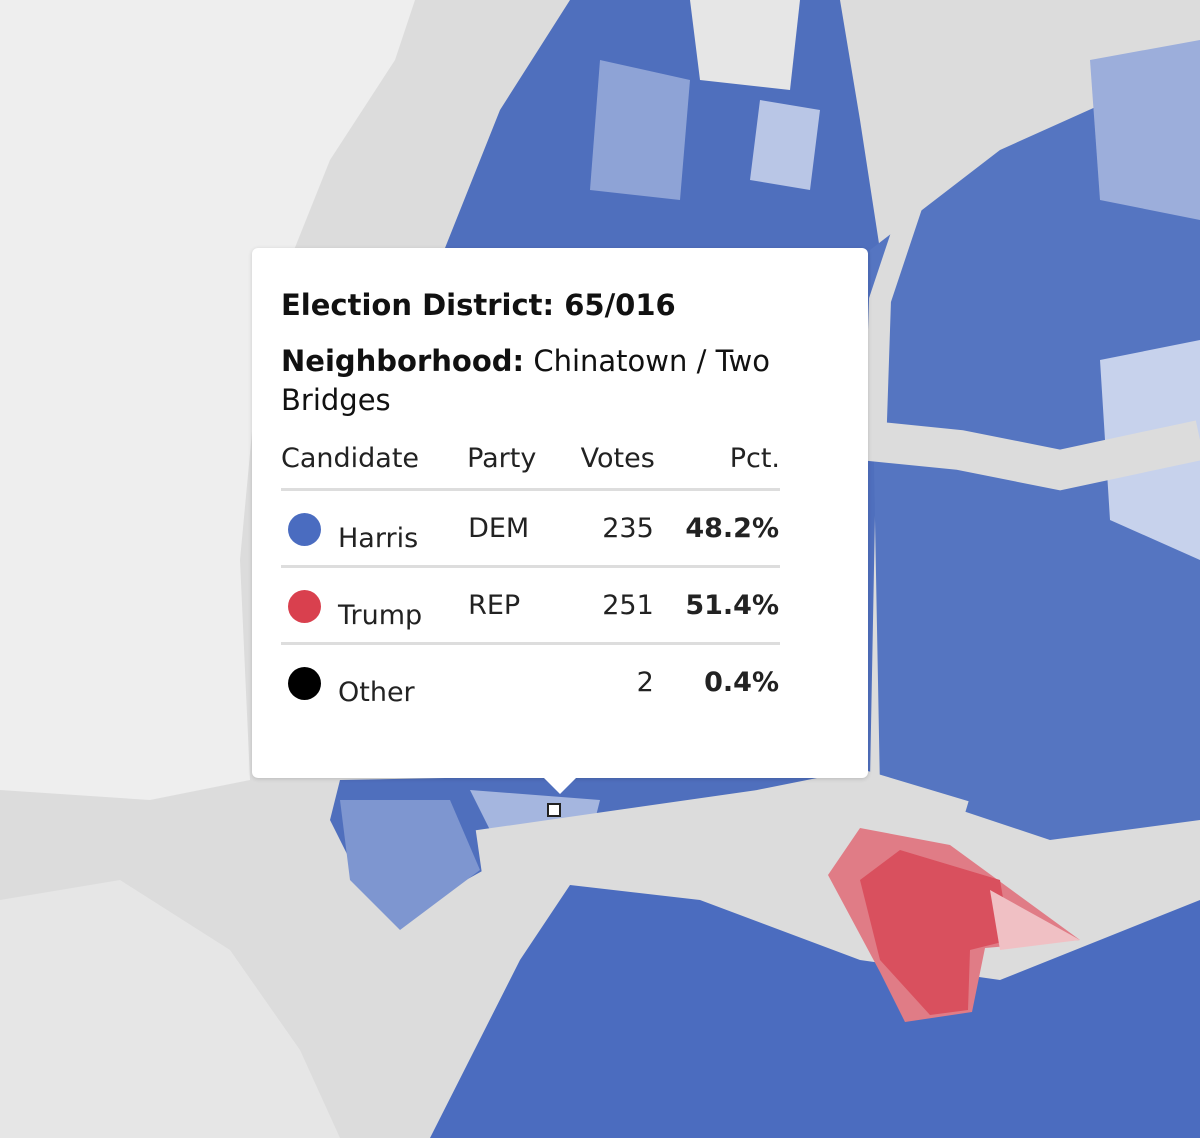  I want to click on column-header: Pct., so click(717, 467).